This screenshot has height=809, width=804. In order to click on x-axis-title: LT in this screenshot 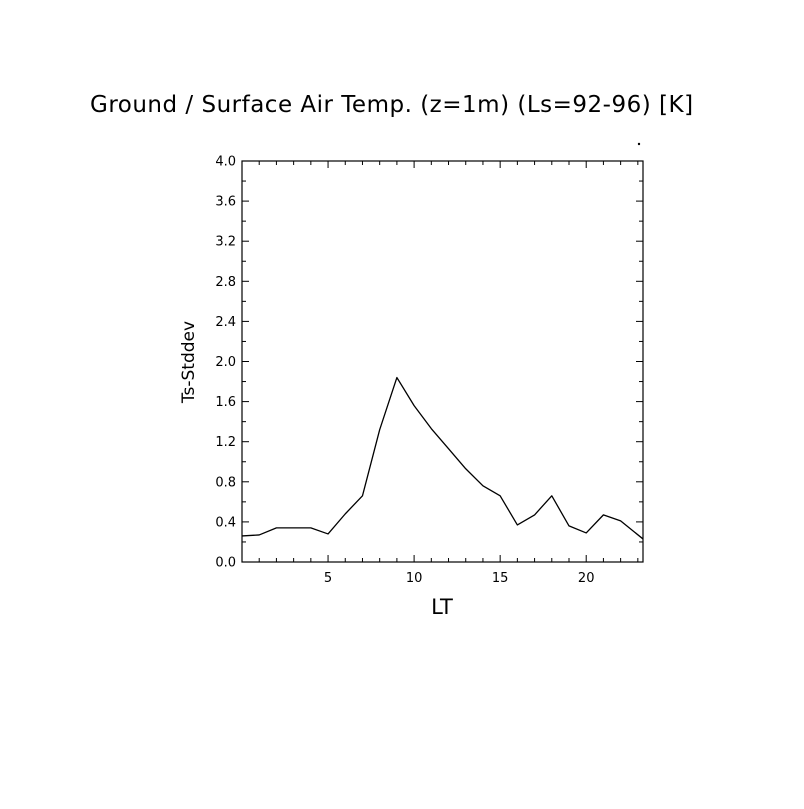, I will do `click(442, 607)`.